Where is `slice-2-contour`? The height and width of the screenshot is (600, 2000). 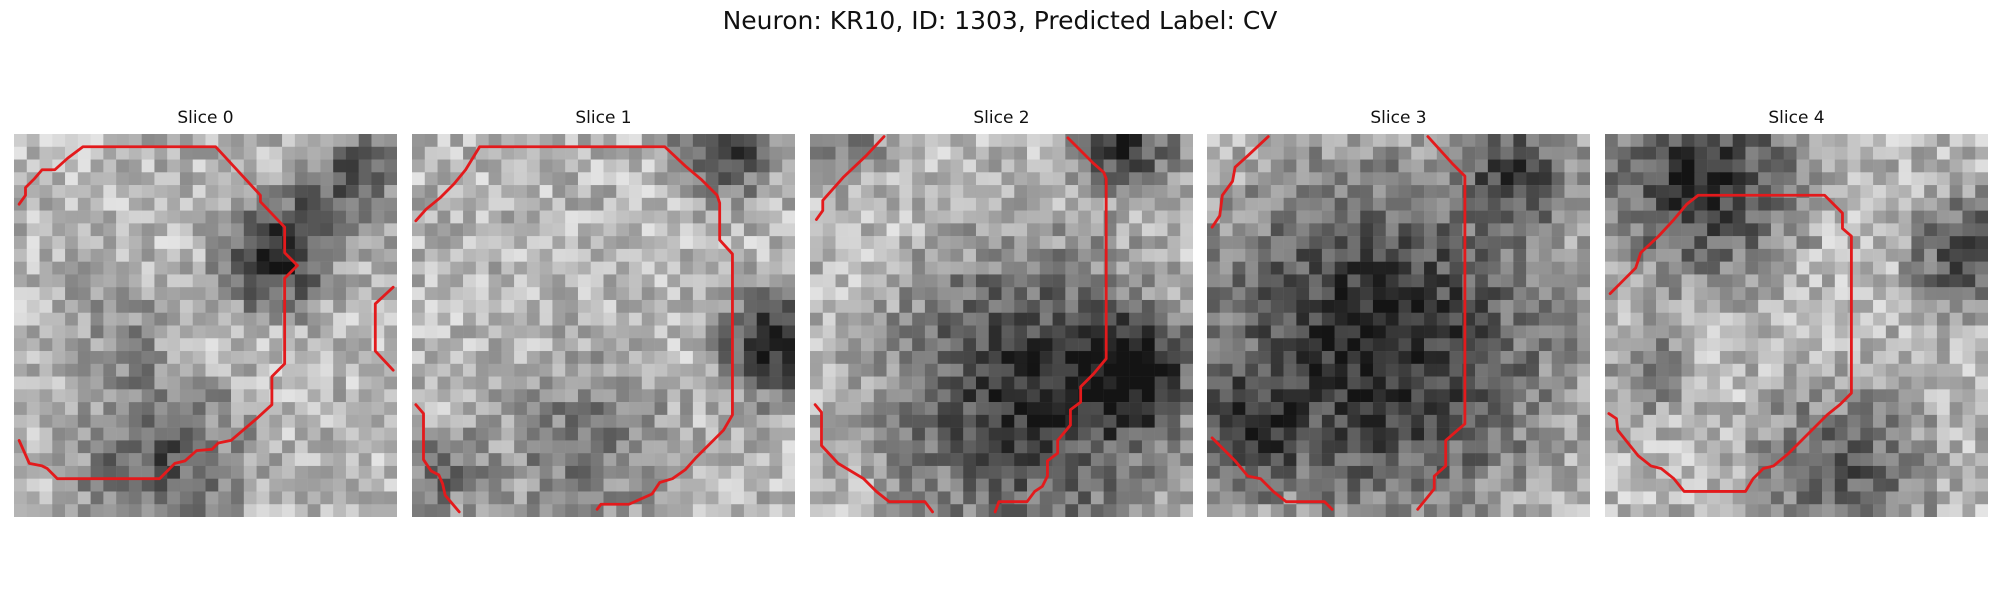
slice-2-contour is located at coordinates (960, 324).